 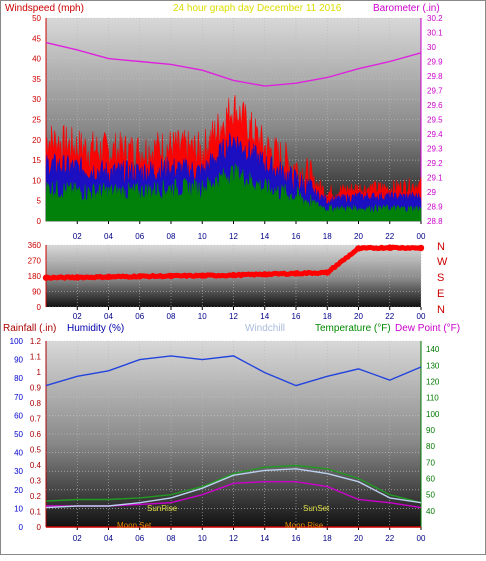 What do you see at coordinates (419, 248) in the screenshot?
I see `direction-point` at bounding box center [419, 248].